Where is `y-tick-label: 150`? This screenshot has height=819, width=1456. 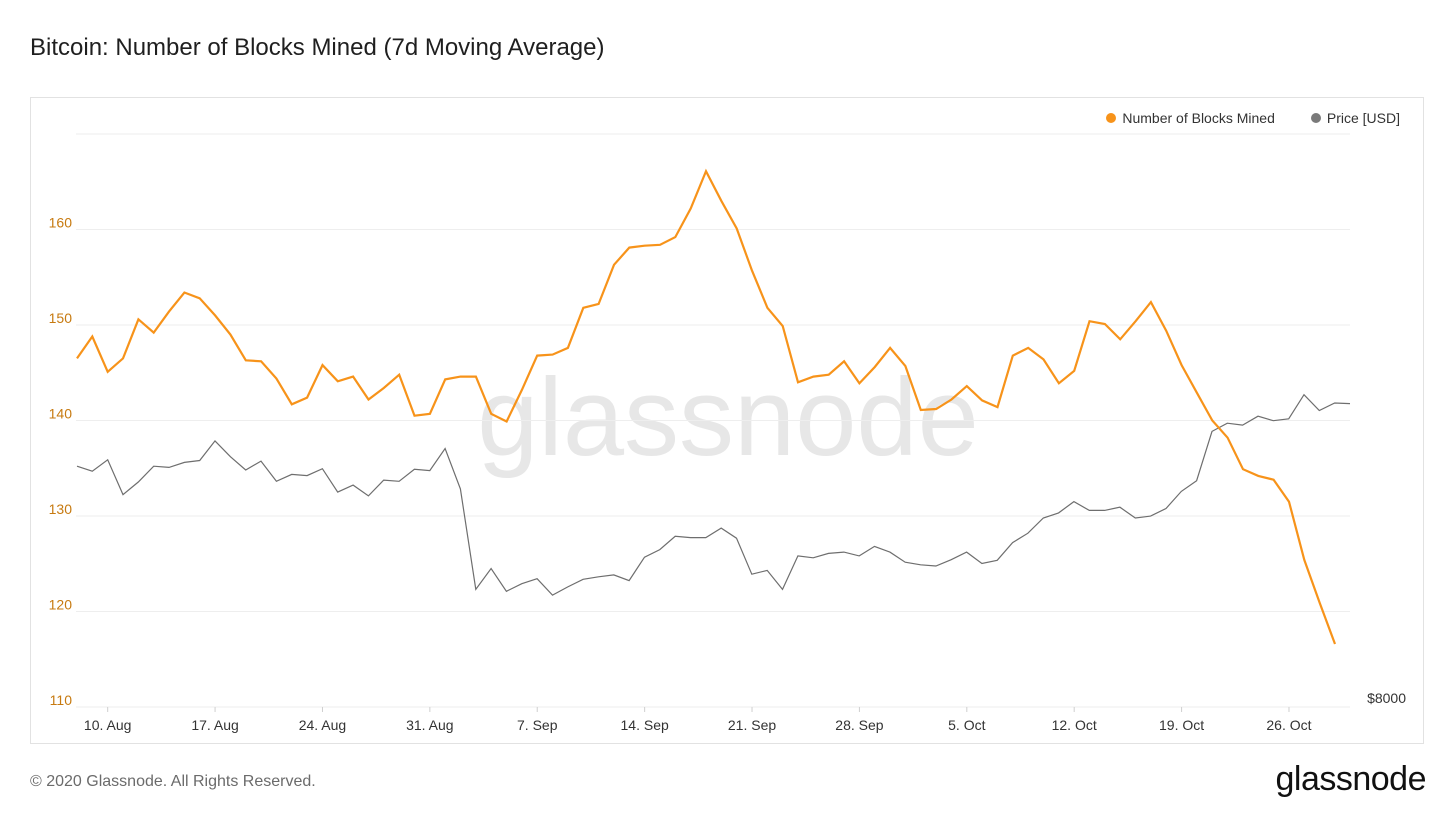
y-tick-label: 150 is located at coordinates (61, 318).